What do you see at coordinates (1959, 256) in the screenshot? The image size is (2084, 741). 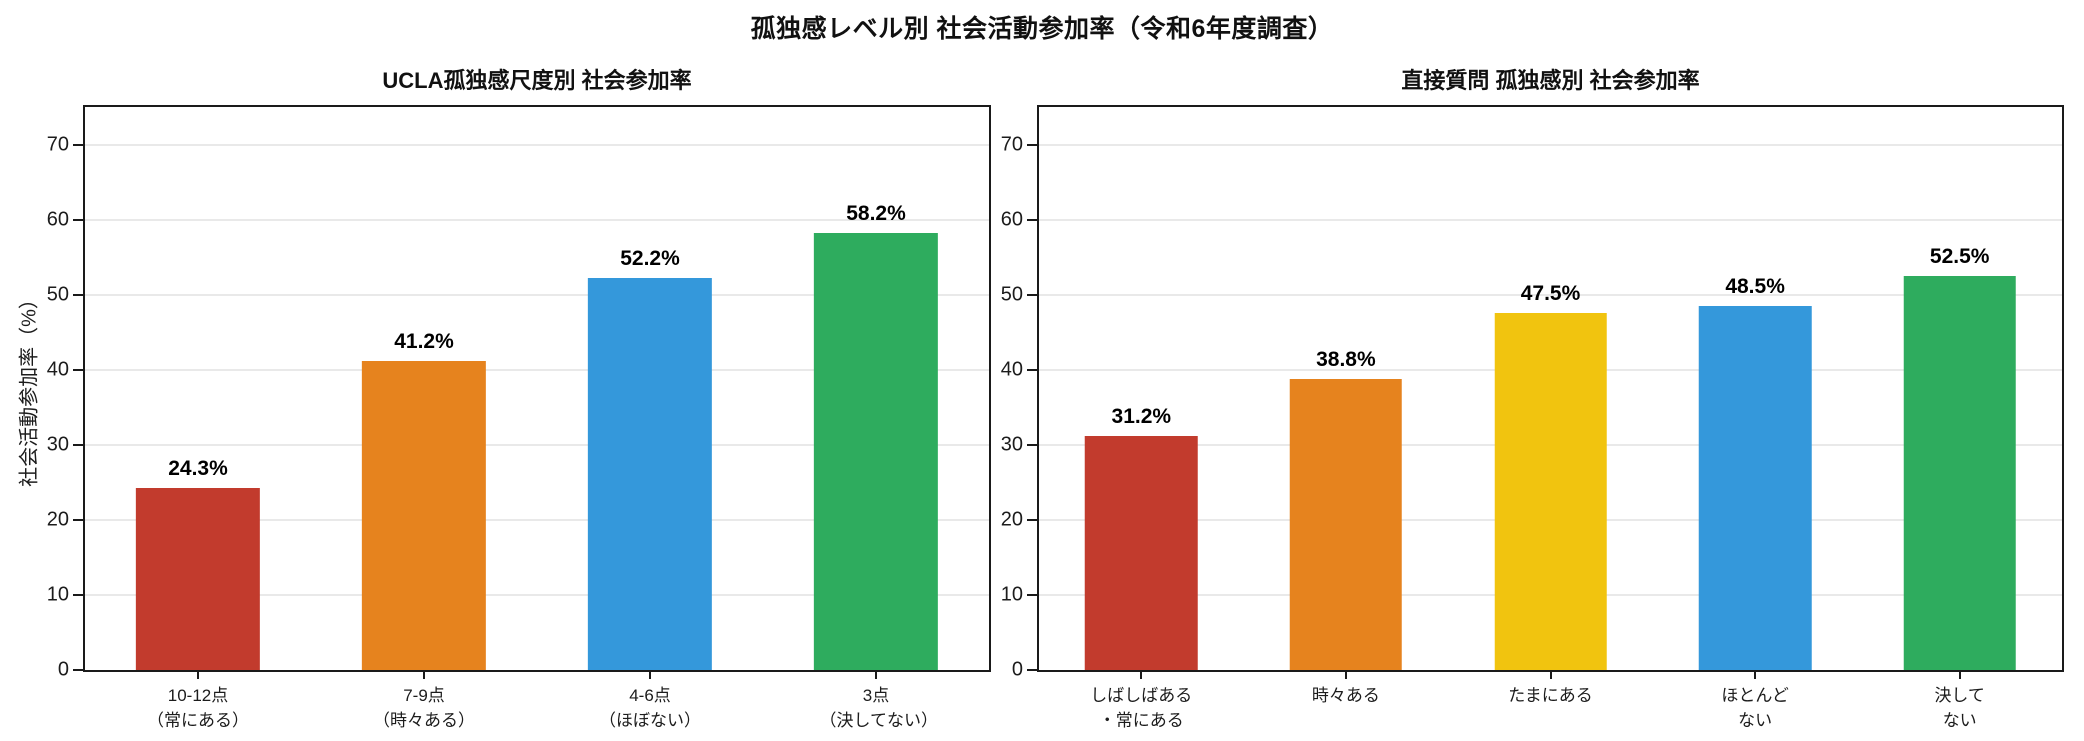 I see `bar-value-label: 52.5%` at bounding box center [1959, 256].